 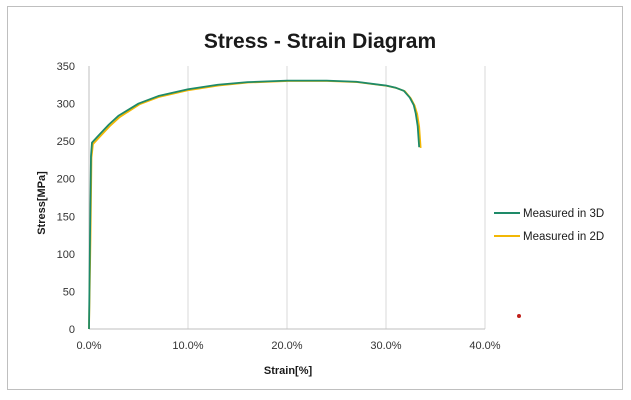 What do you see at coordinates (484, 346) in the screenshot?
I see `x-tick-label: 40.0%` at bounding box center [484, 346].